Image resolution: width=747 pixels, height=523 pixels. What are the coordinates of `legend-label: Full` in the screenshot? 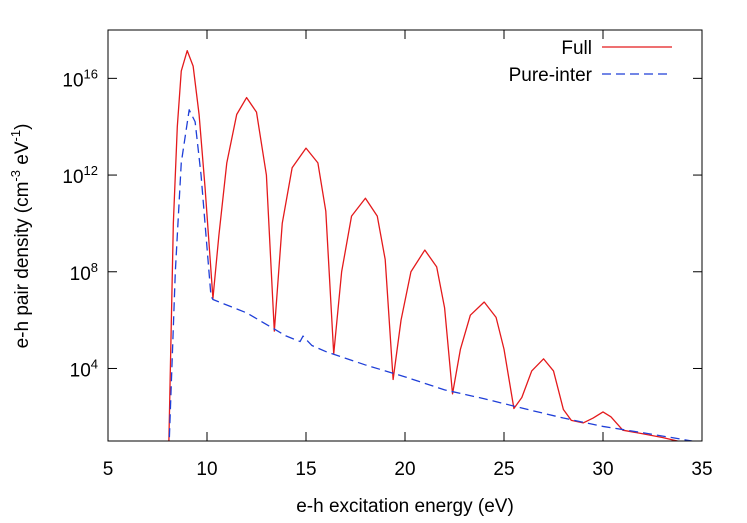 It's located at (576, 48).